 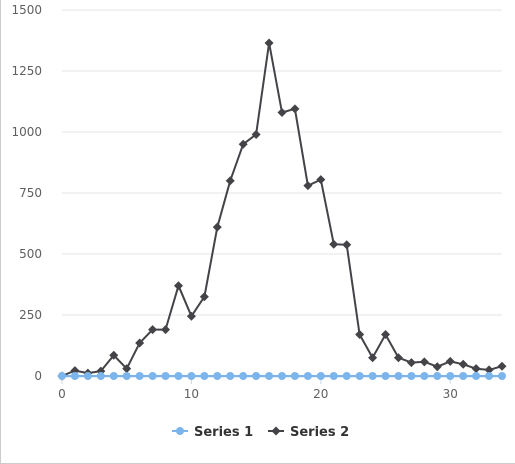 What do you see at coordinates (26, 10) in the screenshot?
I see `y-tick-label: 1500` at bounding box center [26, 10].